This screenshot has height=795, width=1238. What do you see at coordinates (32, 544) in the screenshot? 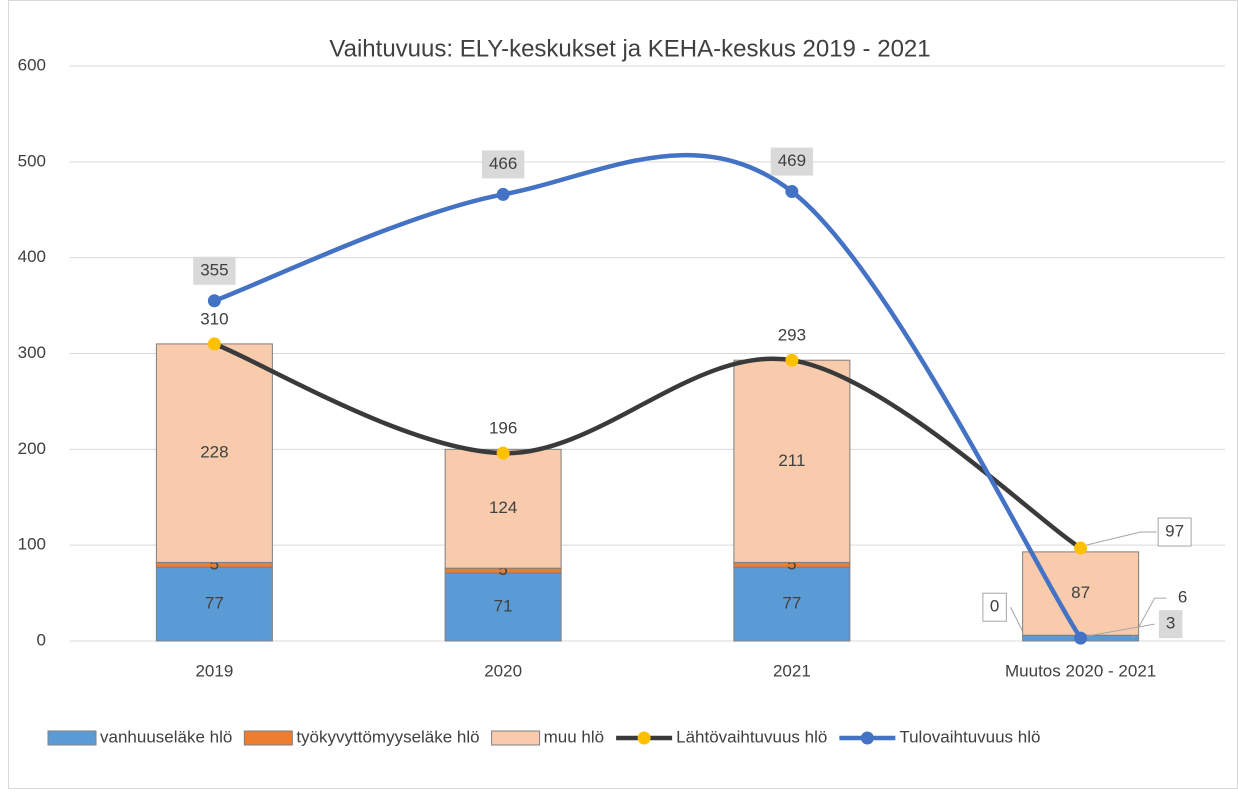
I see `y-tick-label: 100` at bounding box center [32, 544].